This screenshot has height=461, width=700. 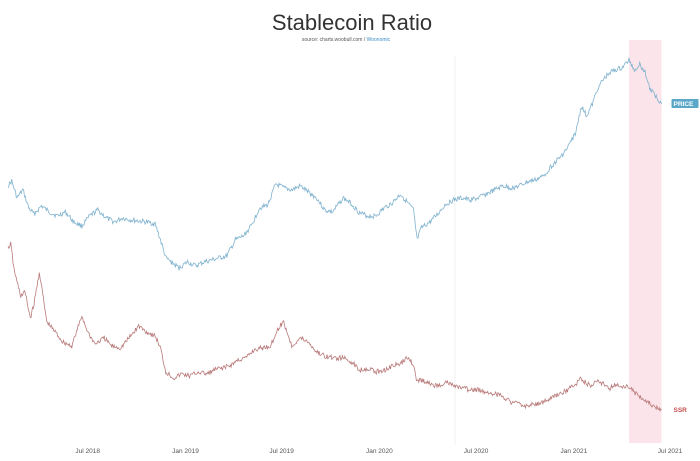 What do you see at coordinates (352, 22) in the screenshot?
I see `chart-title: Stablecoin Ratio` at bounding box center [352, 22].